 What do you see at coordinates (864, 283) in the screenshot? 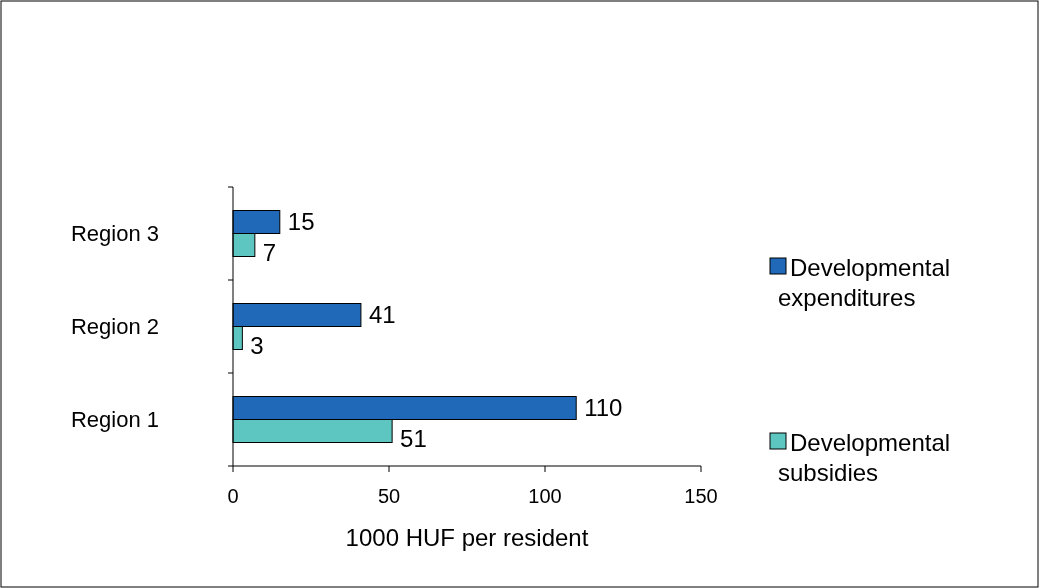
I see `legend-label: Developmental expenditures` at bounding box center [864, 283].